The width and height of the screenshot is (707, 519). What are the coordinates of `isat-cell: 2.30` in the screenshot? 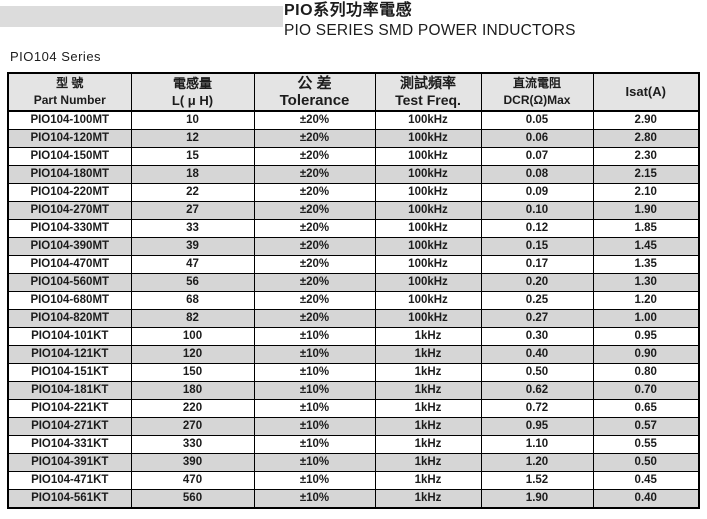 It's located at (646, 156).